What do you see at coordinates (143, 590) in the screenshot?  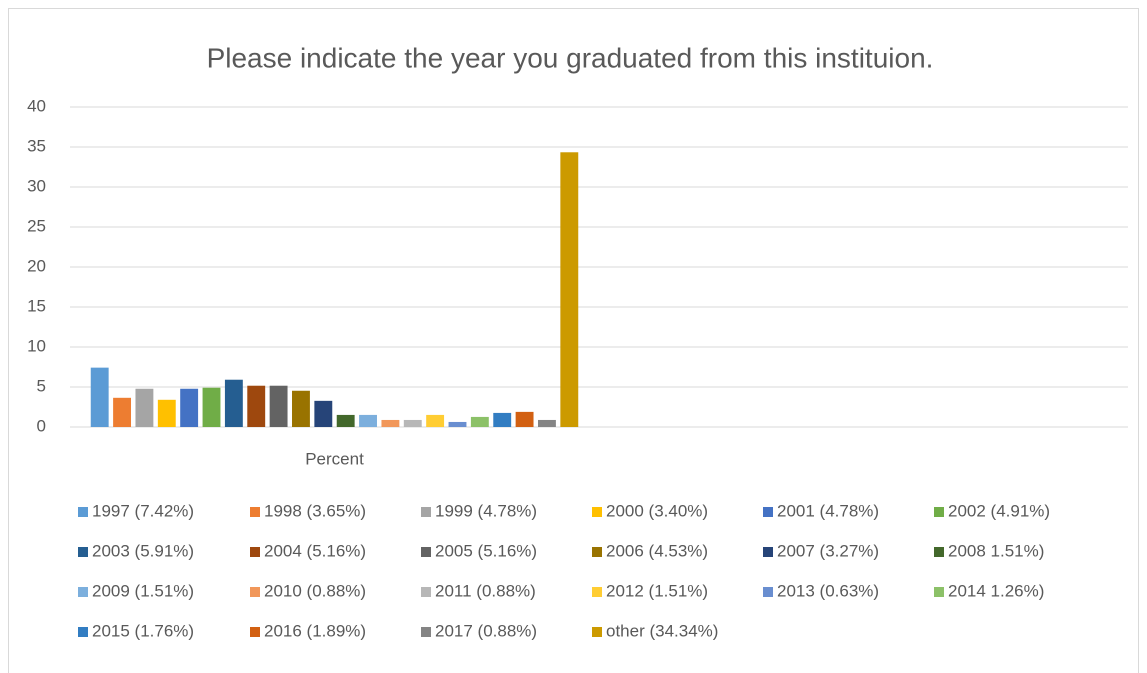 I see `legend-label: 2009 (1.51%)` at bounding box center [143, 590].